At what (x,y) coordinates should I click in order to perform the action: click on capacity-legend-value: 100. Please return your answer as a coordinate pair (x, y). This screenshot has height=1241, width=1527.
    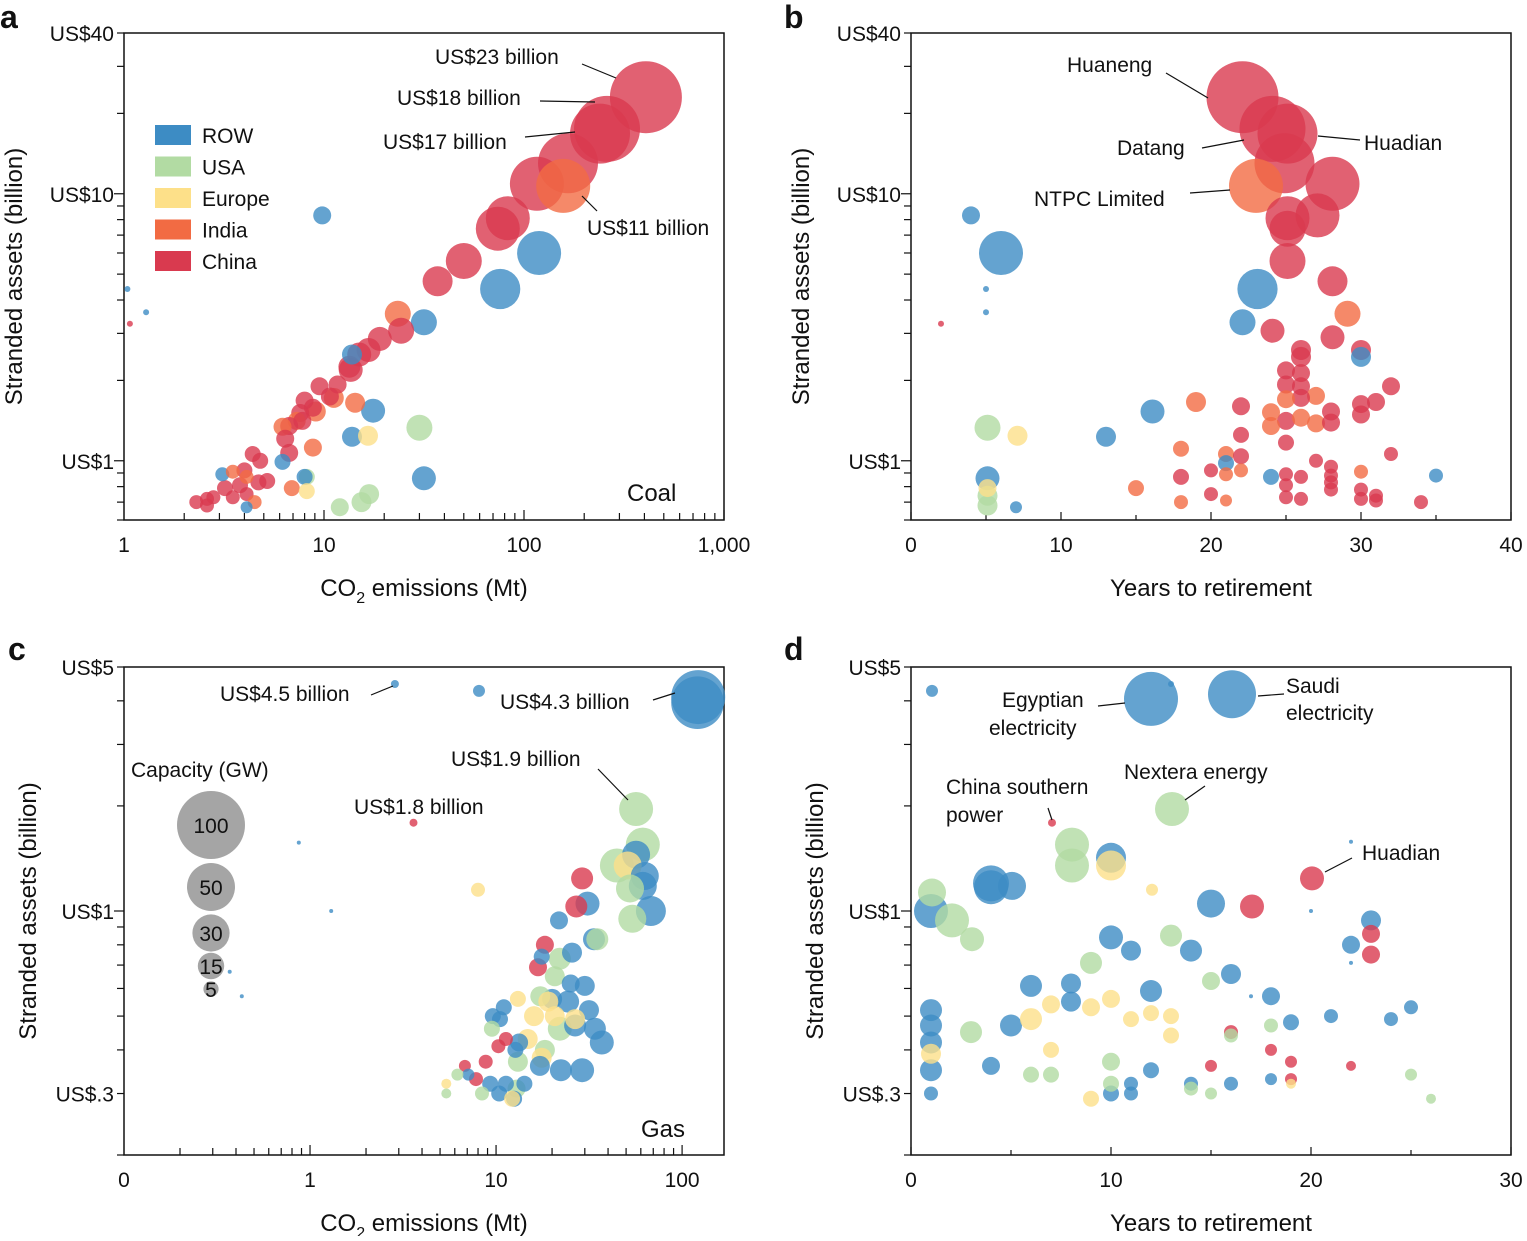
    Looking at the image, I should click on (210, 826).